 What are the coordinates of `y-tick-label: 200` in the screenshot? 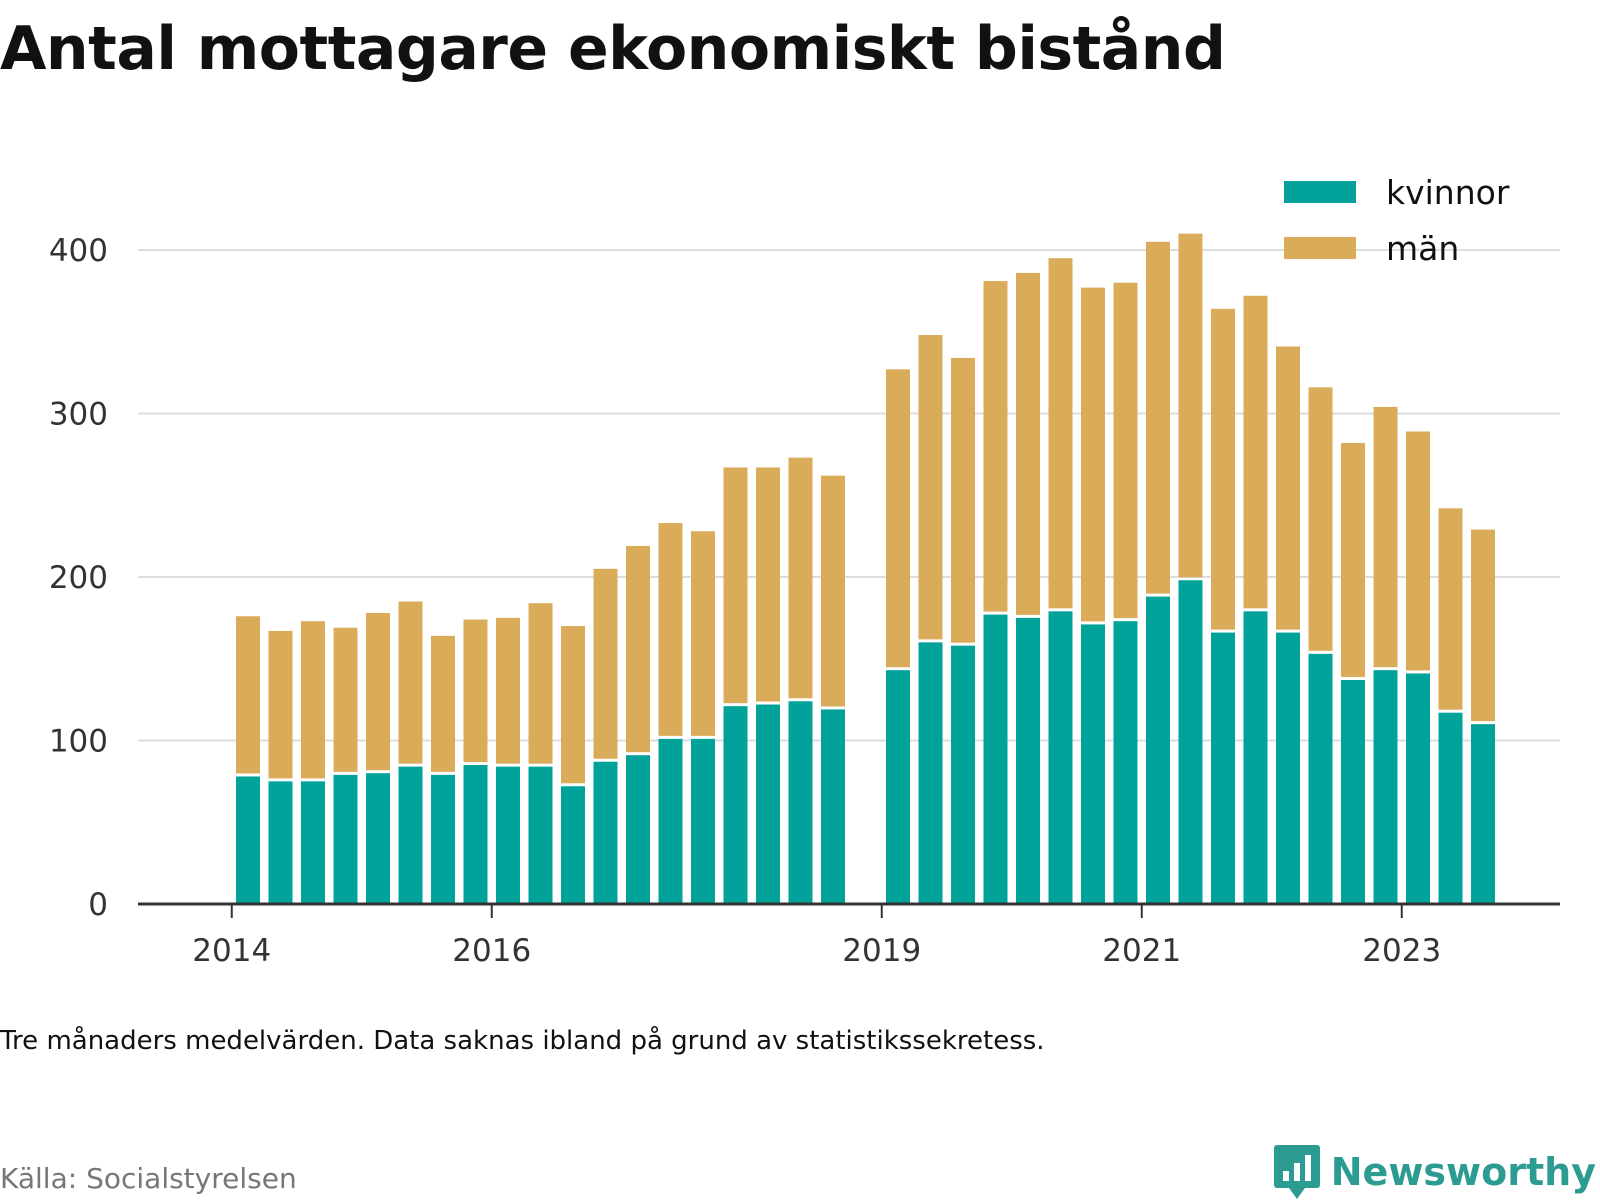 It's located at (78, 578).